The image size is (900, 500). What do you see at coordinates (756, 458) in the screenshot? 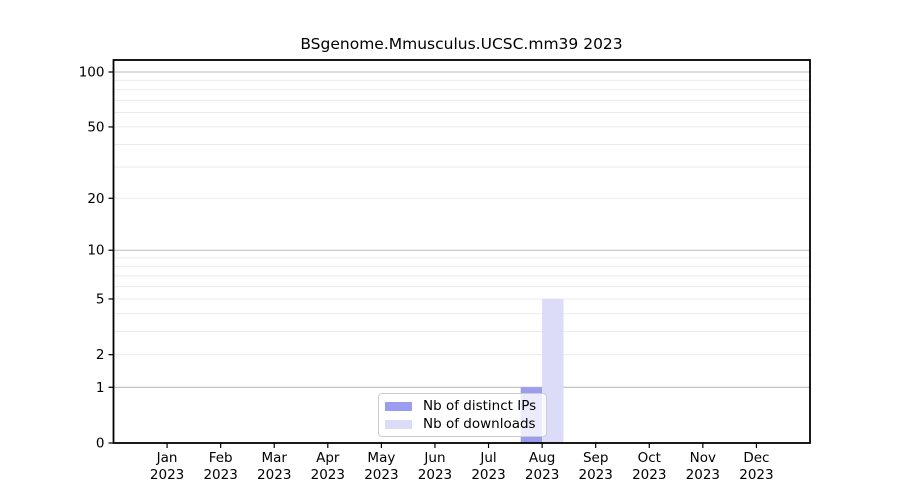
I see `x-tick-label-month: Dec` at bounding box center [756, 458].